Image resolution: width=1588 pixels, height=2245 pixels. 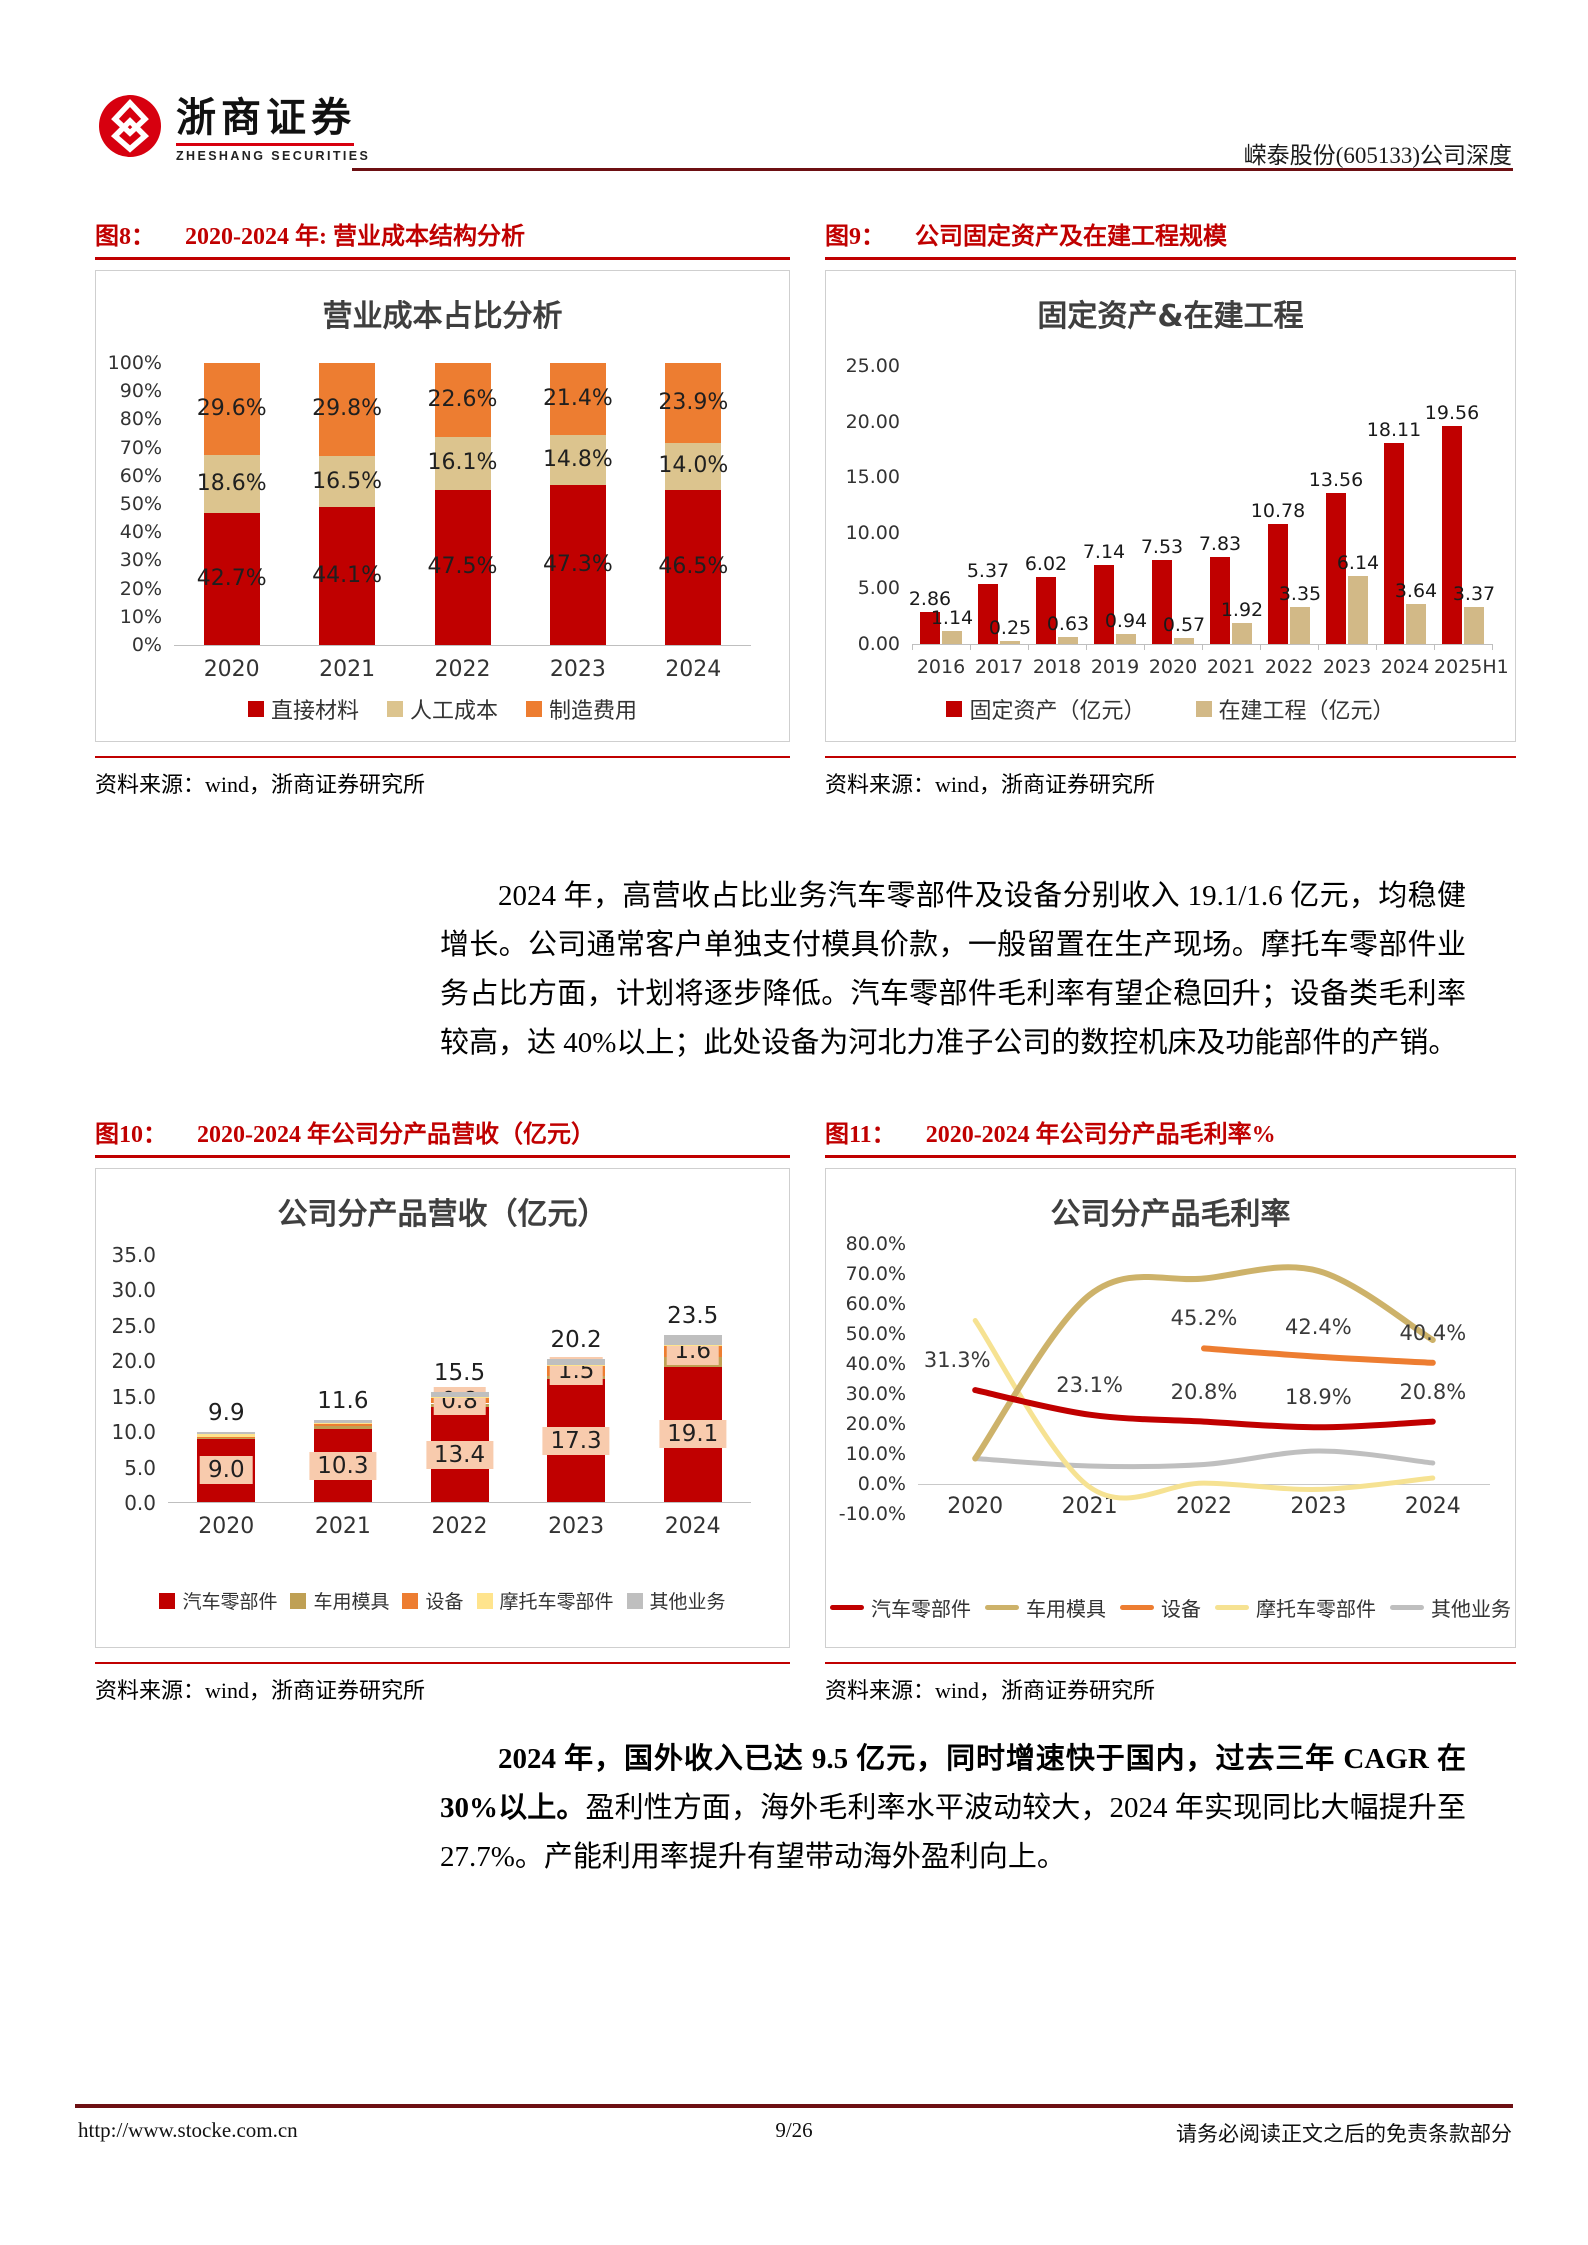 What do you see at coordinates (693, 1316) in the screenshot?
I see `bar-total-label: 23.5` at bounding box center [693, 1316].